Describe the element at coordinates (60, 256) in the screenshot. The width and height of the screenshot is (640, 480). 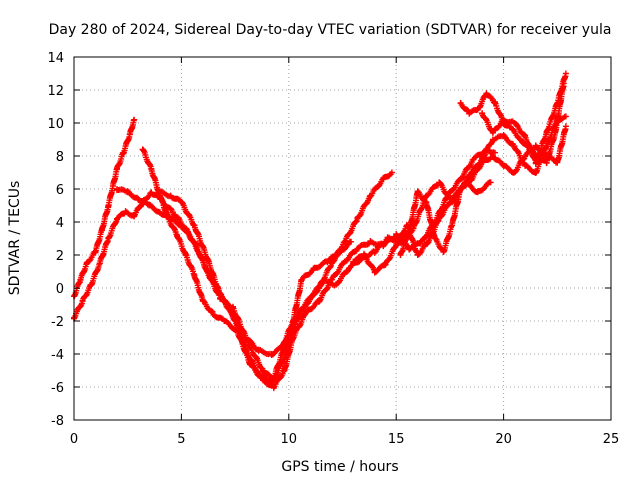
I see `y-tick-label: 2` at that location.